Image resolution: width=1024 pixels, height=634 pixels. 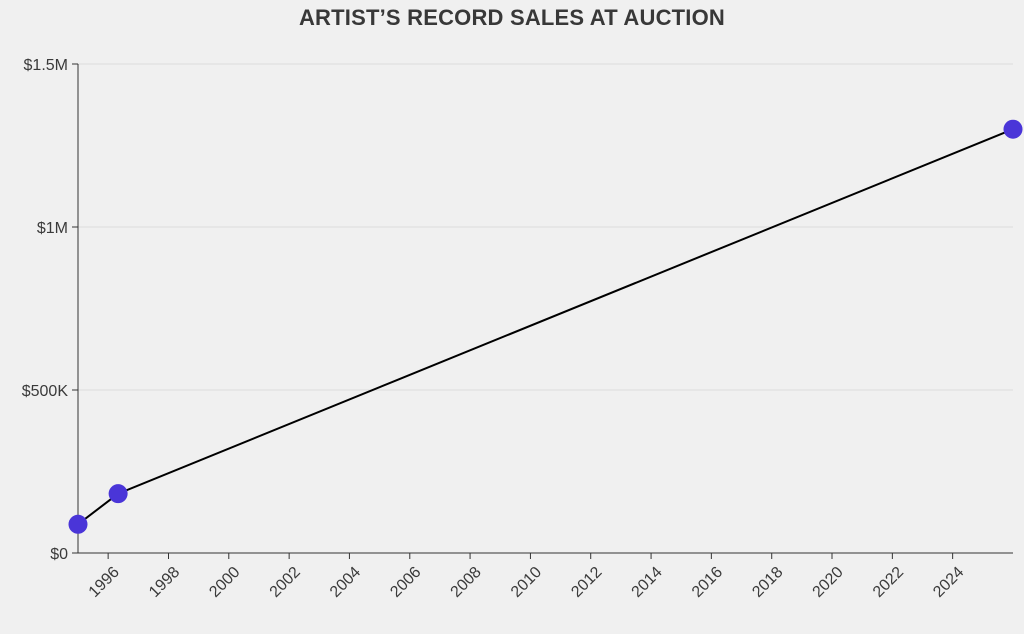 What do you see at coordinates (707, 582) in the screenshot?
I see `x-tick-label: 2016` at bounding box center [707, 582].